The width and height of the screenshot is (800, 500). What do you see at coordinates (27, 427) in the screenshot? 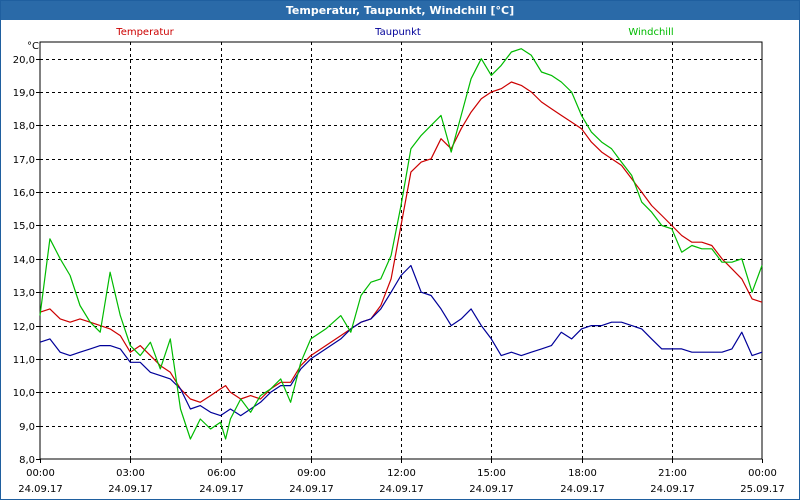
I see `y-tick-label: 9,0` at bounding box center [27, 427].